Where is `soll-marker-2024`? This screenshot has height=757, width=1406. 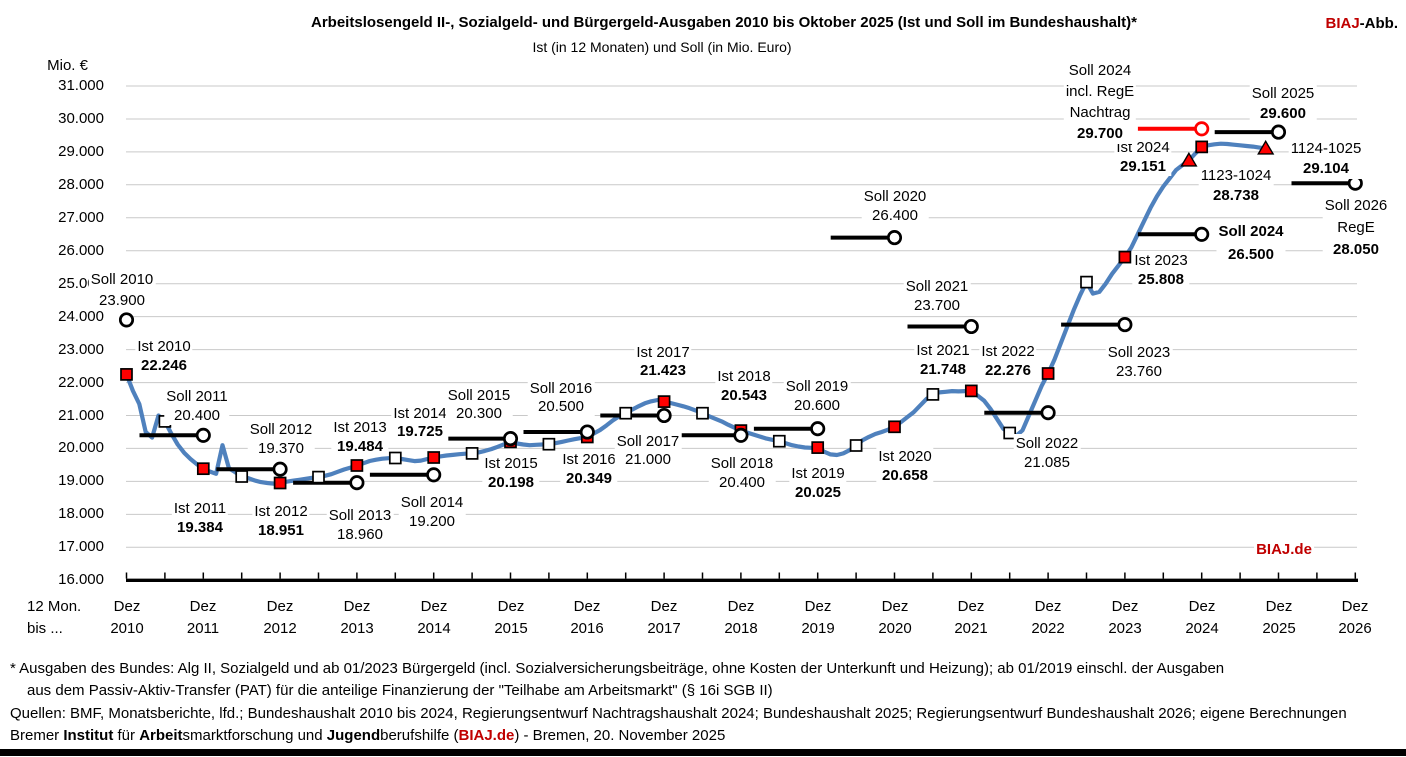
soll-marker-2024 is located at coordinates (1202, 234).